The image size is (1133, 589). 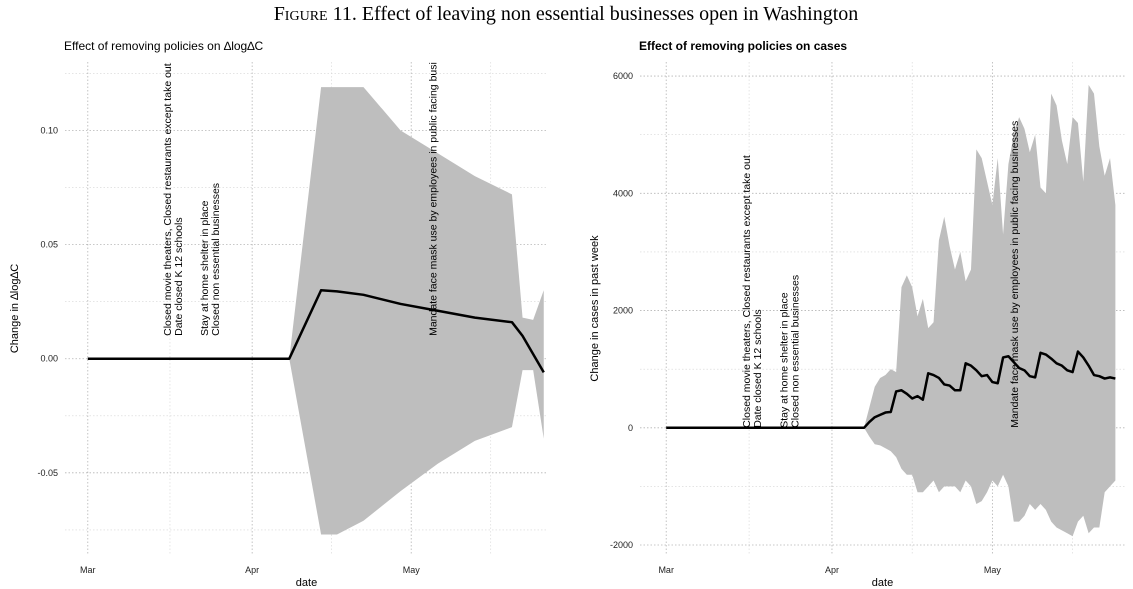 What do you see at coordinates (49, 359) in the screenshot?
I see `y-tick-label: 0.00` at bounding box center [49, 359].